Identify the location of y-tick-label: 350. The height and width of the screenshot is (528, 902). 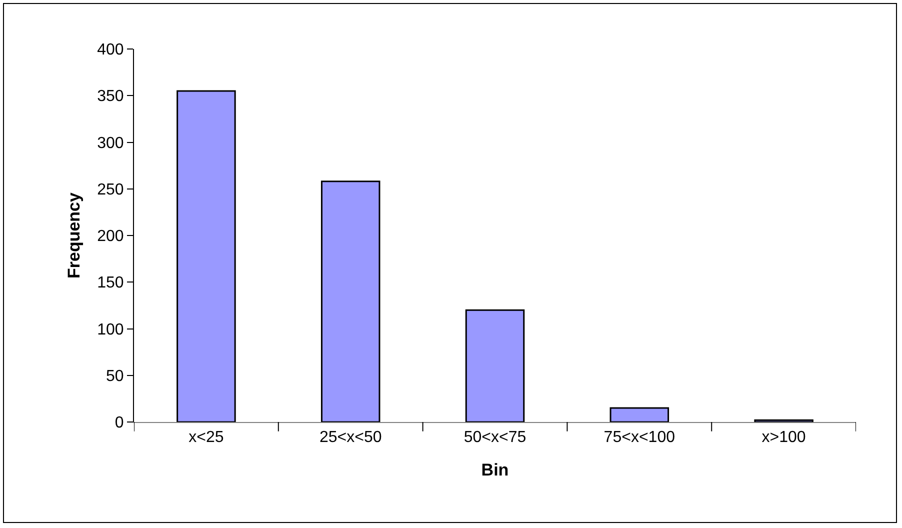
(110, 97).